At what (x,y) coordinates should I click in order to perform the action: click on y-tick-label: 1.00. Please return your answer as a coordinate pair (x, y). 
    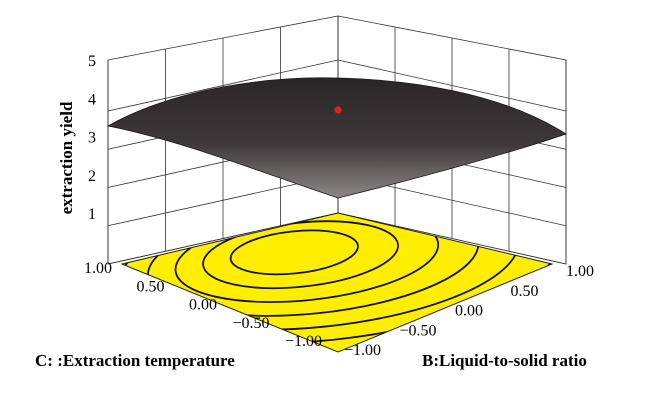
    Looking at the image, I should click on (580, 271).